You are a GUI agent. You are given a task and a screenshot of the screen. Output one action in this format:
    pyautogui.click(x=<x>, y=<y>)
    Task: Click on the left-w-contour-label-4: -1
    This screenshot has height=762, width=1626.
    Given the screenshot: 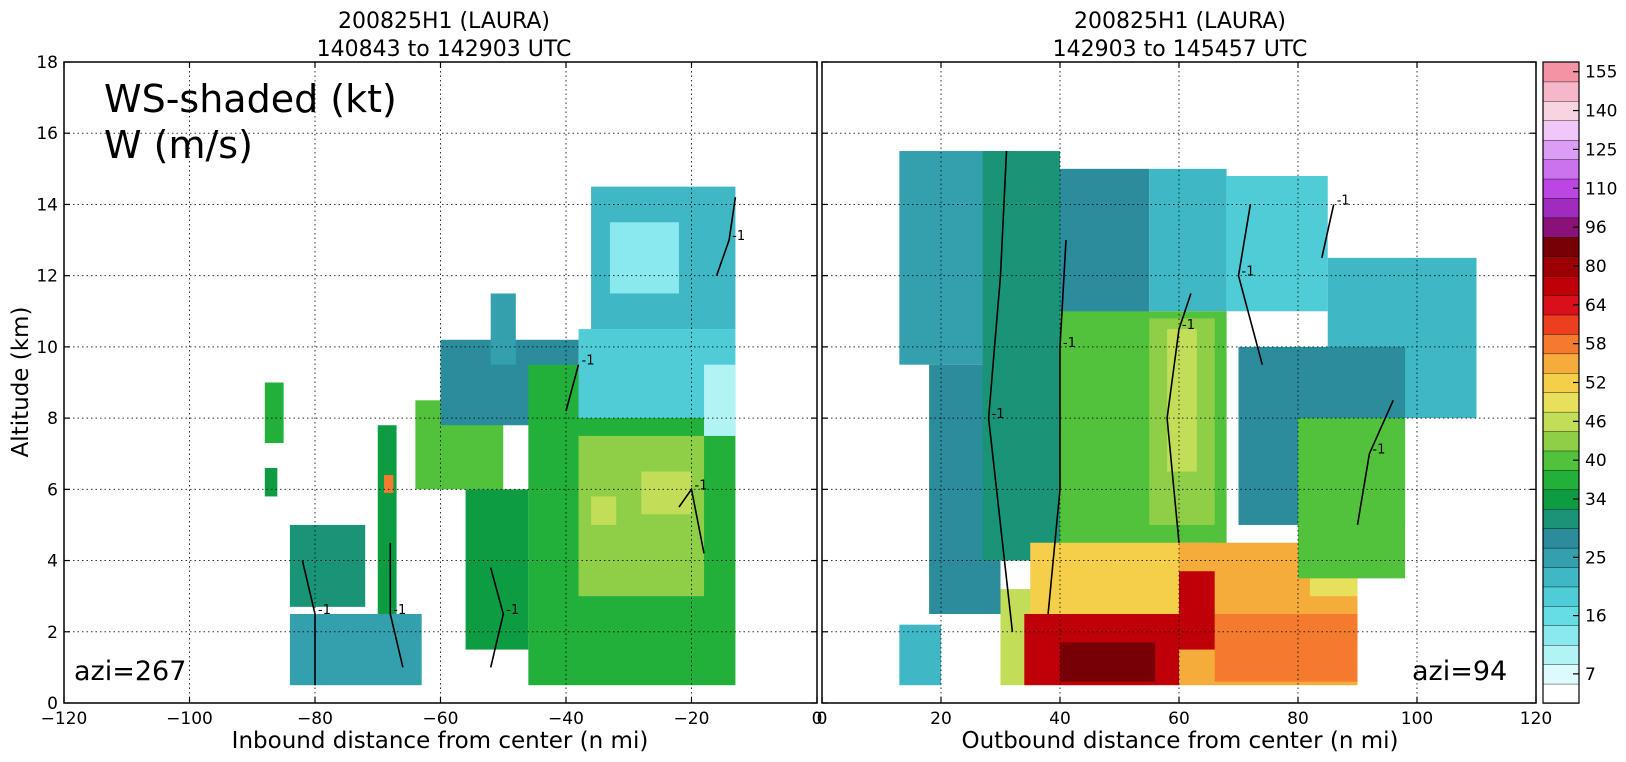 What is the action you would take?
    pyautogui.click(x=701, y=485)
    